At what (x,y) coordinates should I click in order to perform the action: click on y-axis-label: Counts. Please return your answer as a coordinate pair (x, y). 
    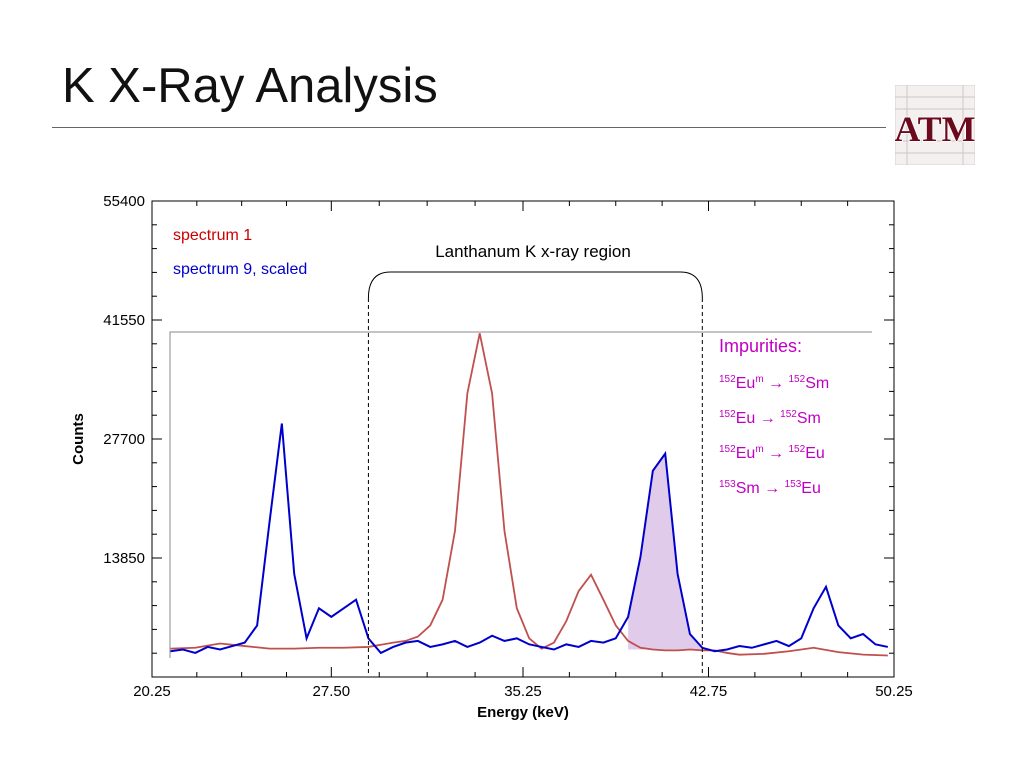
    Looking at the image, I should click on (78, 439).